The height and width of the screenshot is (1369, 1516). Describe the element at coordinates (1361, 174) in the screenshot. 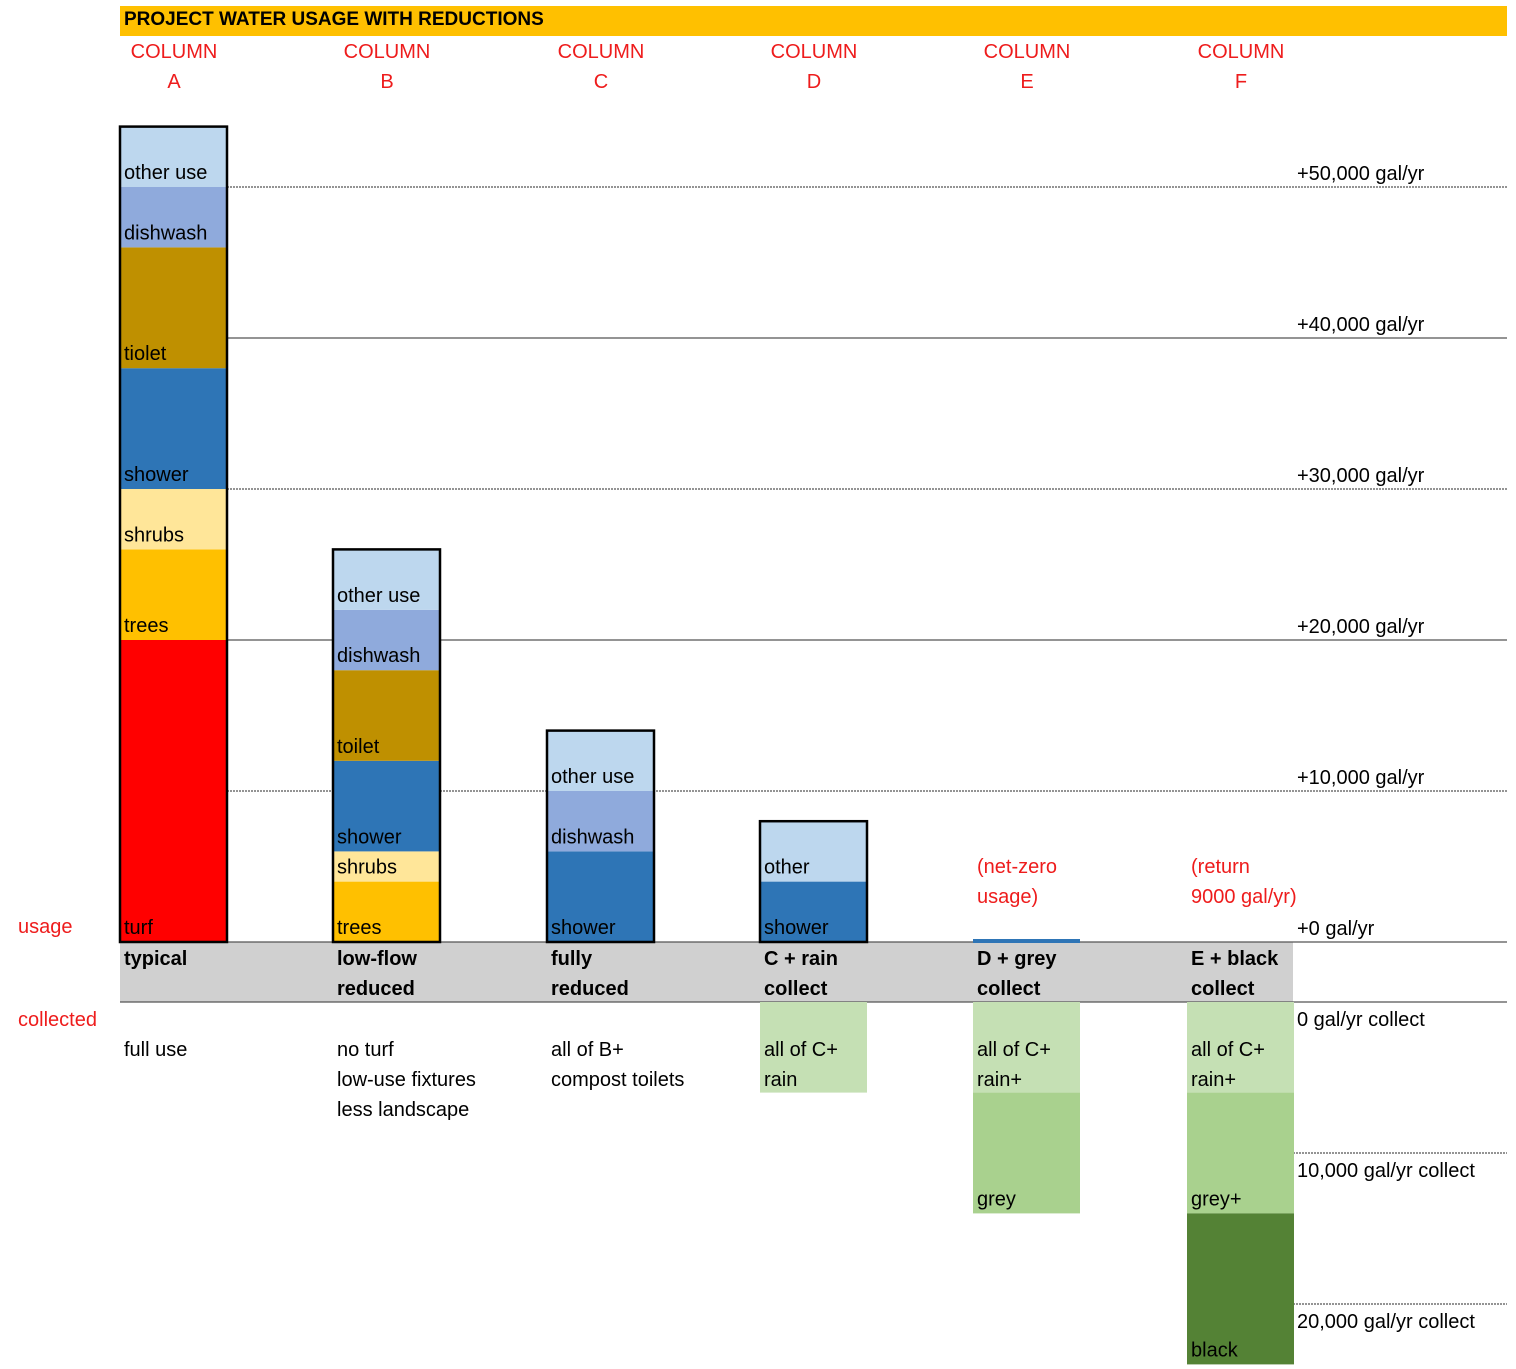

I see `usage-axis-label: +50,000 gal/yr` at that location.